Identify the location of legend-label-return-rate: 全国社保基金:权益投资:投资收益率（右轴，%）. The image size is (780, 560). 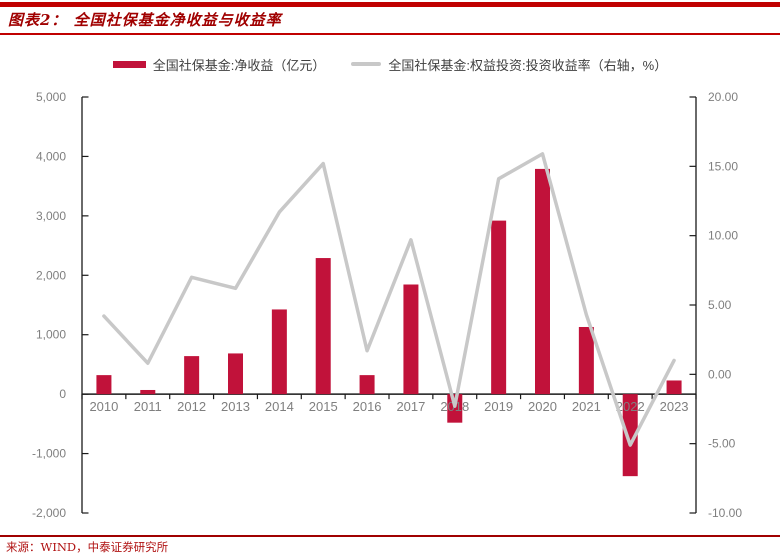
(528, 65).